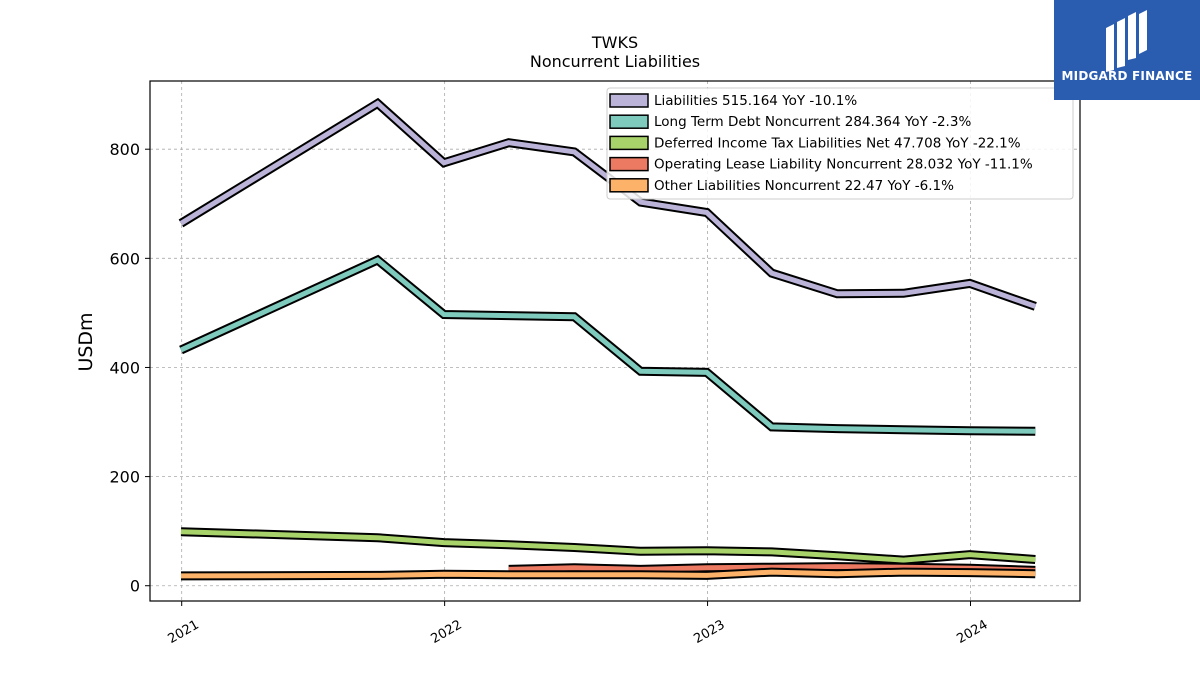 The image size is (1200, 675). I want to click on chart-title: TWKS, so click(614, 42).